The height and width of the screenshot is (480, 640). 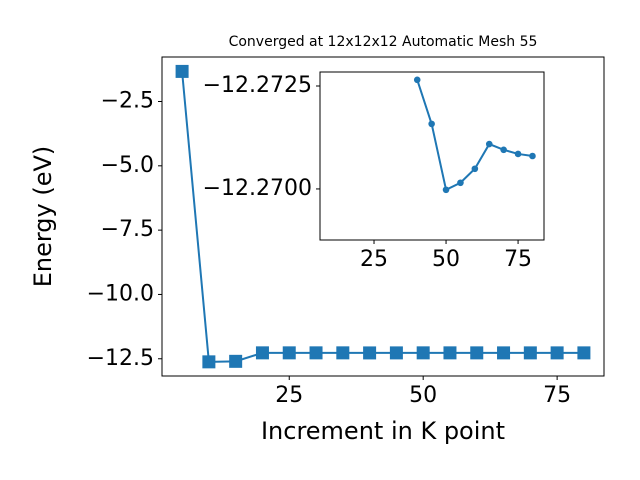 What do you see at coordinates (120, 293) in the screenshot?
I see `y-tick-label: −10.0` at bounding box center [120, 293].